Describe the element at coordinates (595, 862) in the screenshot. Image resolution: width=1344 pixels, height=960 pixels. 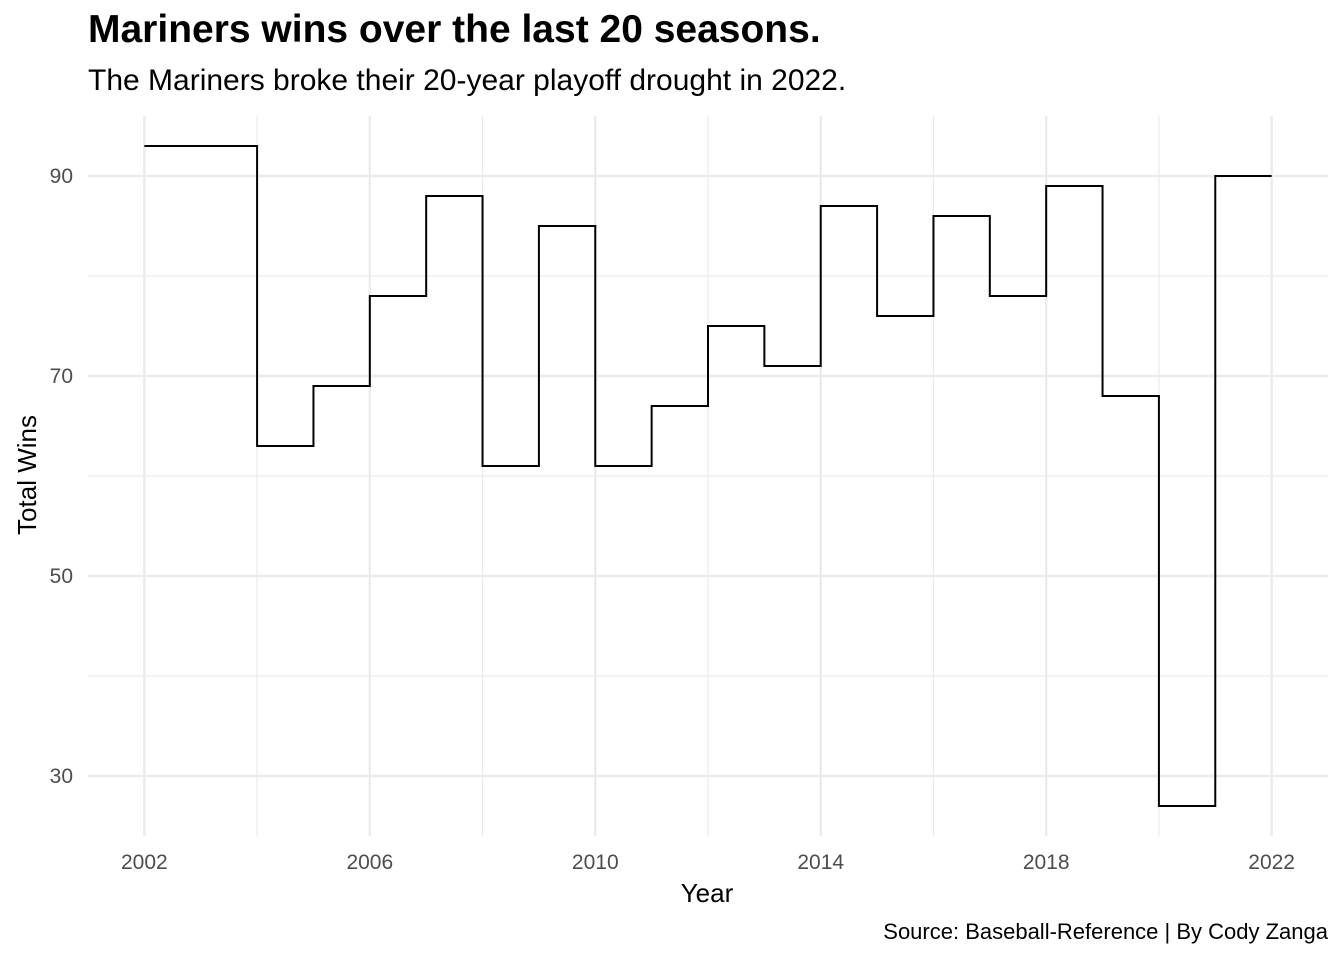
I see `x-tick-label: 2010` at that location.